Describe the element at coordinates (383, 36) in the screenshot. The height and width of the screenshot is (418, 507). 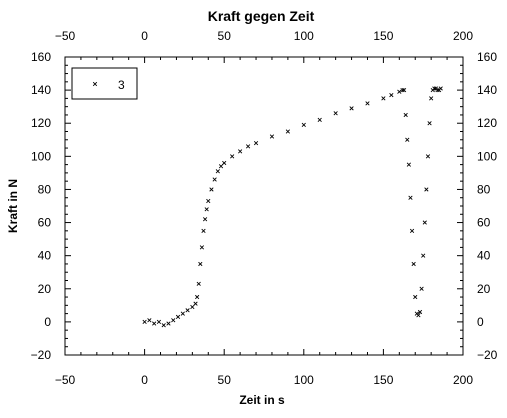
I see `x-tick-label-top: 150` at that location.